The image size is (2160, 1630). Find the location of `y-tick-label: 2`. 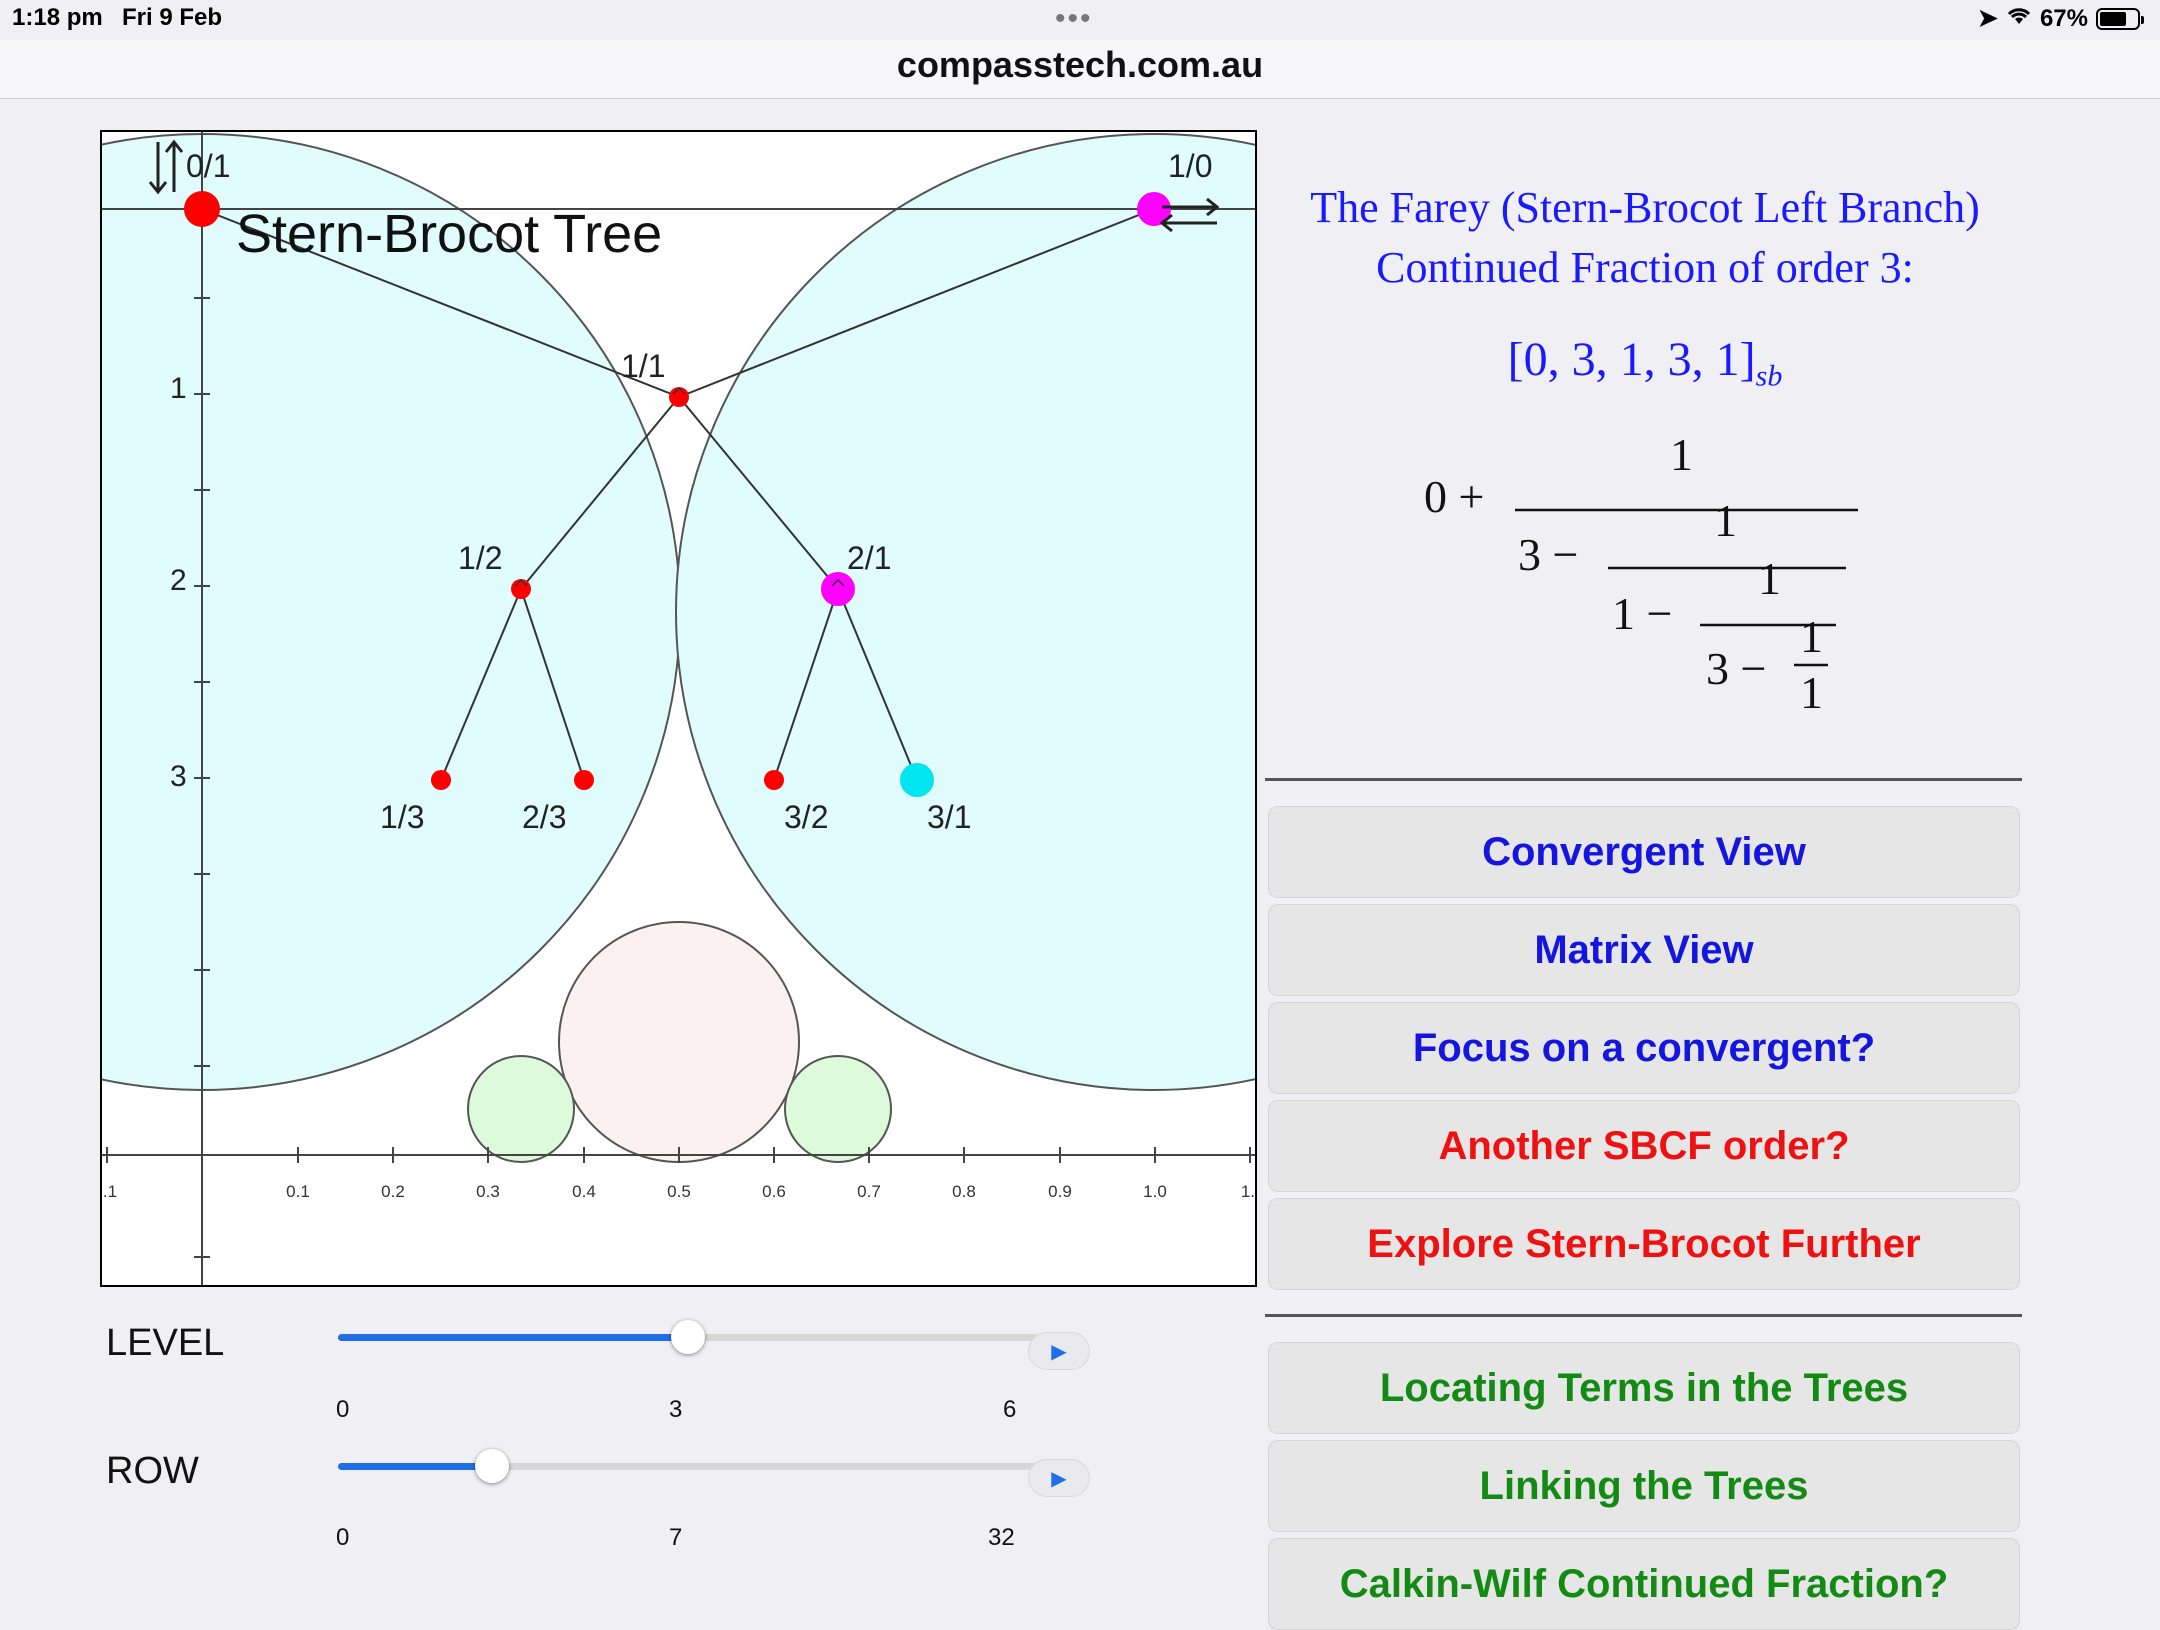

y-tick-label: 2 is located at coordinates (178, 580).